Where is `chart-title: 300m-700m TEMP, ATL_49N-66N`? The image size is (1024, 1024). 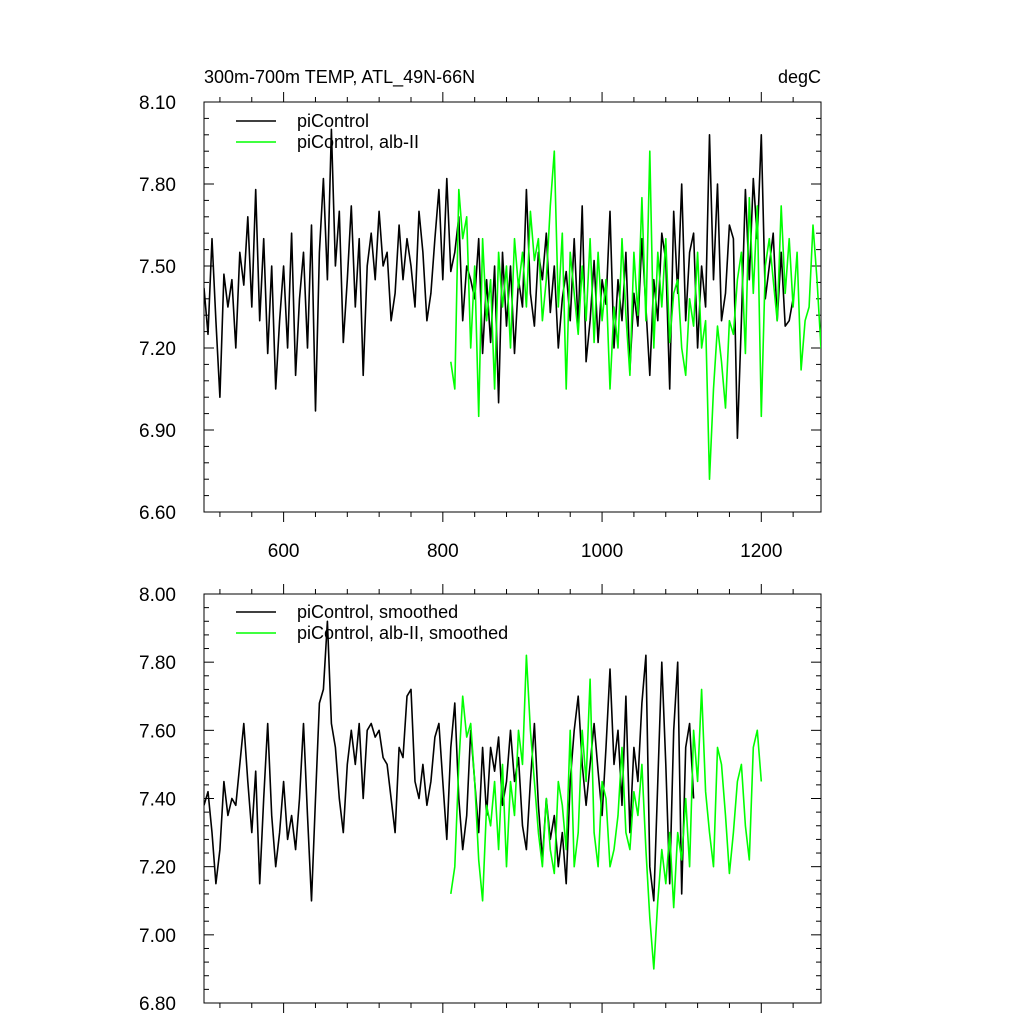
chart-title: 300m-700m TEMP, ATL_49N-66N is located at coordinates (339, 77).